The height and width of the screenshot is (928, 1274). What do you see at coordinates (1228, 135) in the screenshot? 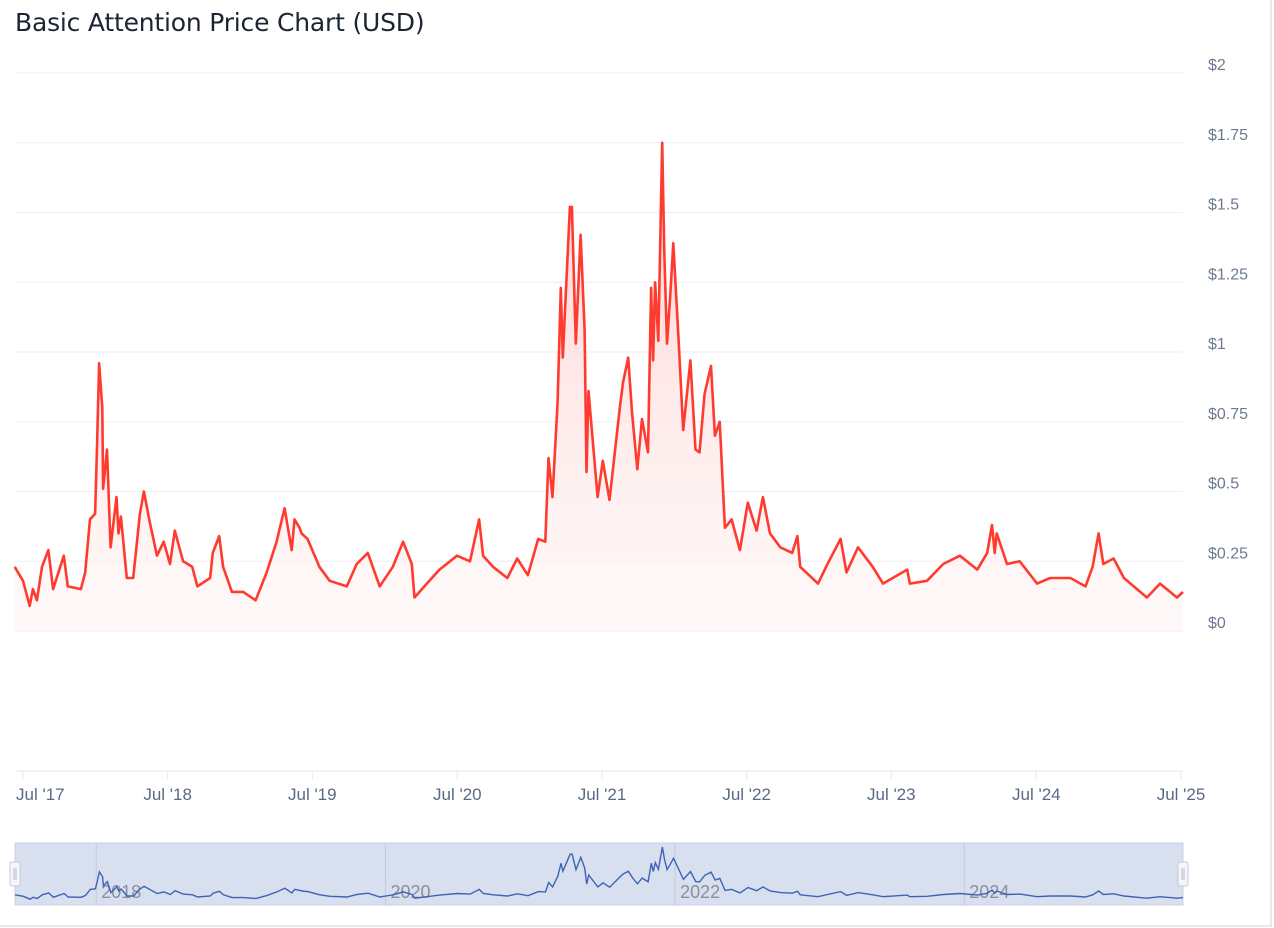
I see `y-tick-label: $1.75` at bounding box center [1228, 135].